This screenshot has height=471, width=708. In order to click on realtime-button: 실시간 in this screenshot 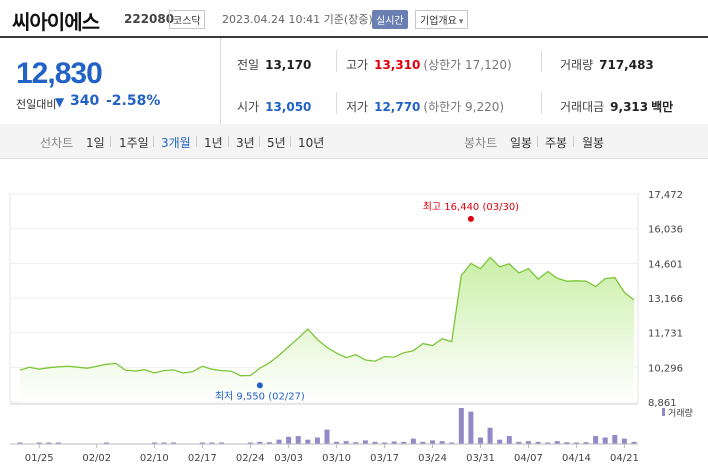, I will do `click(390, 19)`.